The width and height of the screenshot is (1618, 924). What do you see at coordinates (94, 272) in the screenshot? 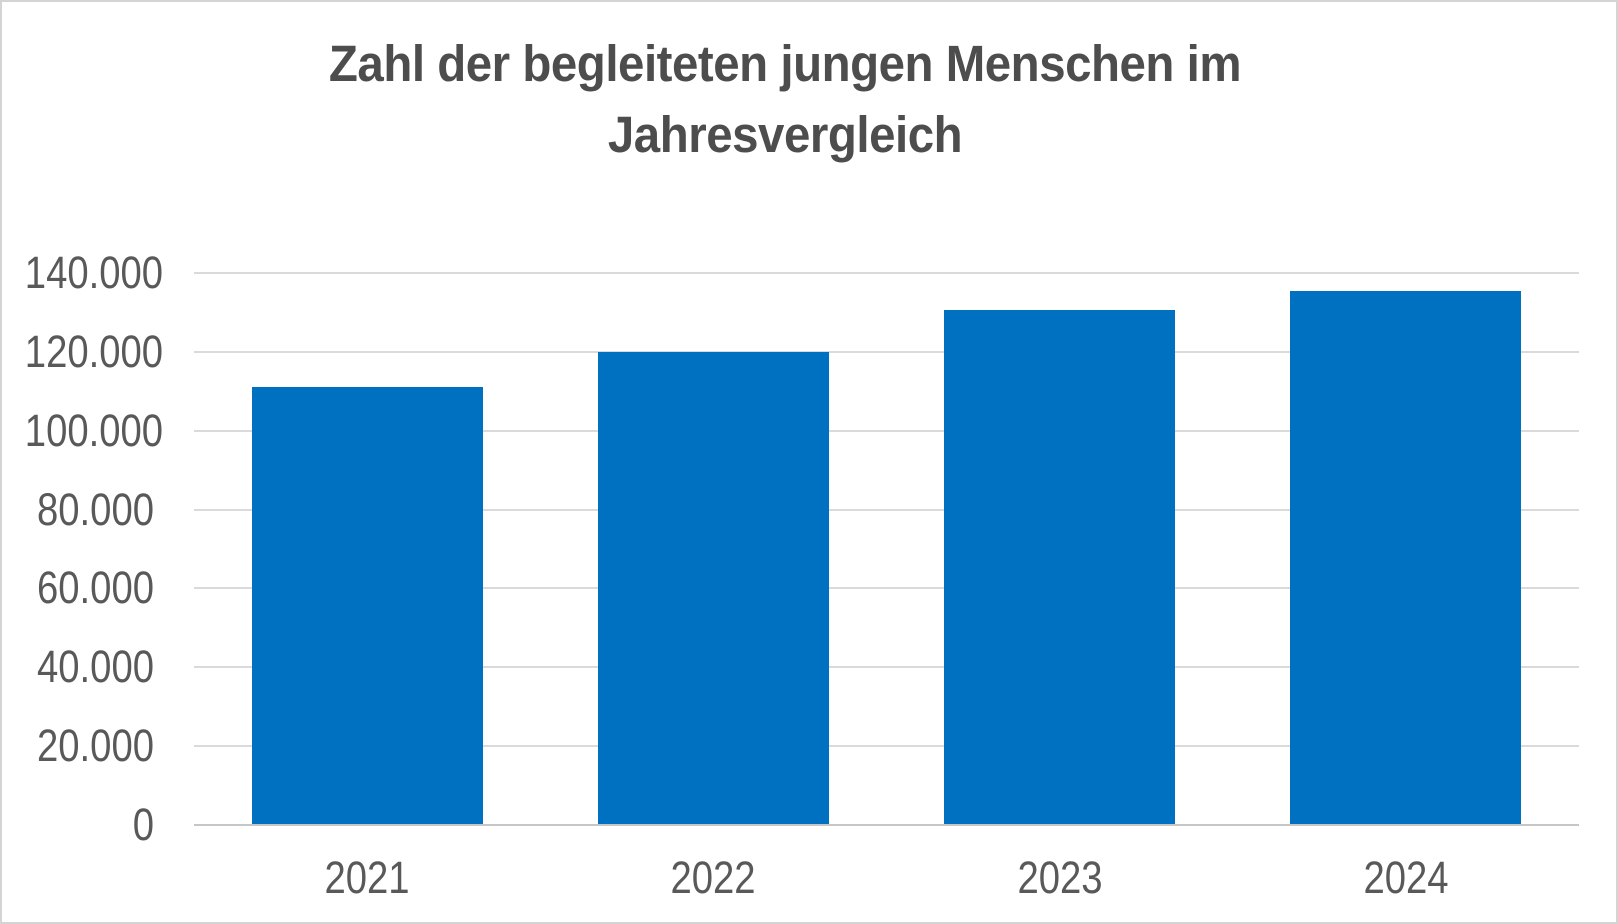
I see `y-tick-label-140.000: 140.000` at bounding box center [94, 272].